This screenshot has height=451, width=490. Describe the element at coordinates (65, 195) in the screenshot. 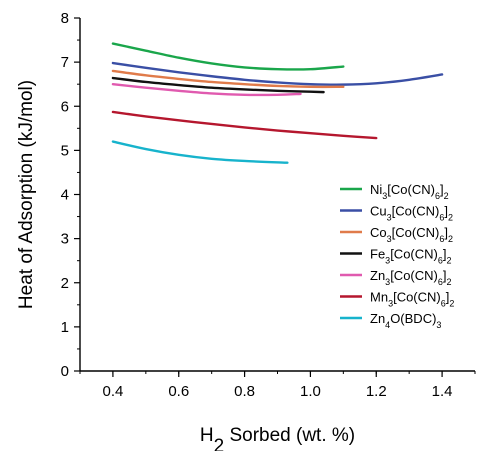

I see `y-tick-label: 4` at that location.